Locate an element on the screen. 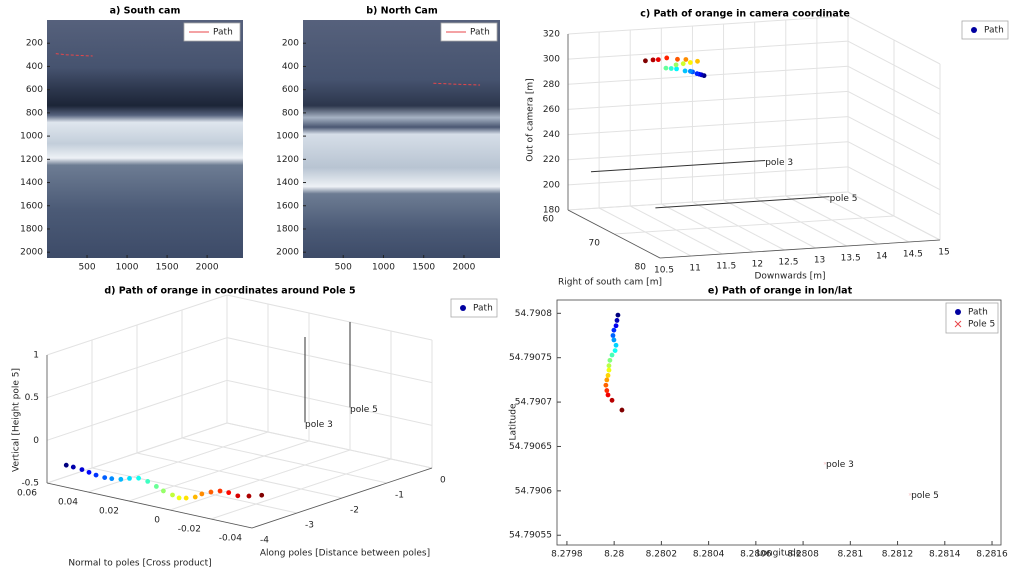 This screenshot has height=571, width=1011. x-tick-label: 8.2804 is located at coordinates (709, 555).